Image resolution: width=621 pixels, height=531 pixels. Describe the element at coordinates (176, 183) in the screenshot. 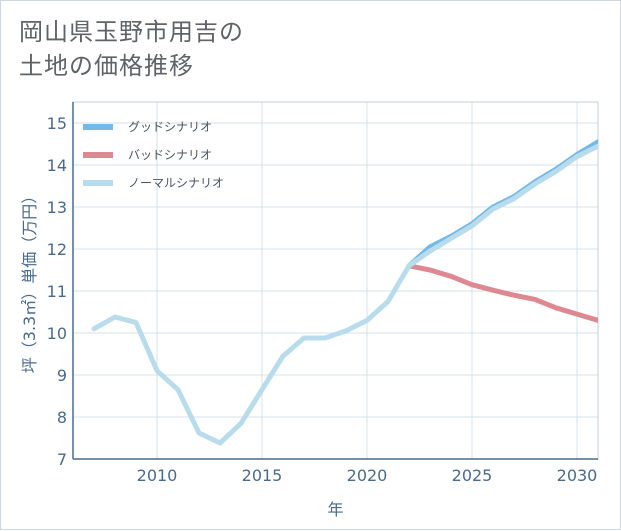

I see `legend-label-normal: ノーマルシナリオ` at that location.